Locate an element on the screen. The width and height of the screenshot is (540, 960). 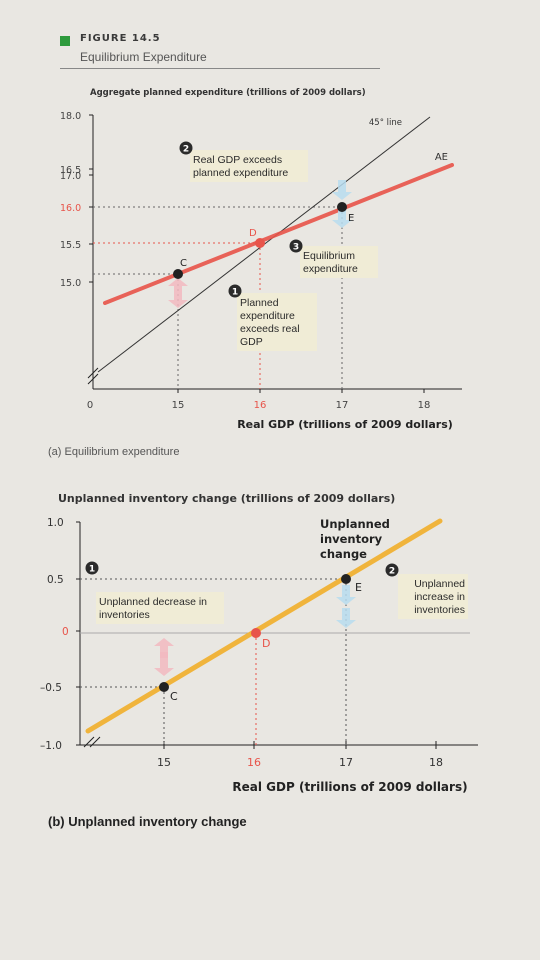
panel-a-arrow-down-c is located at coordinates (178, 300).